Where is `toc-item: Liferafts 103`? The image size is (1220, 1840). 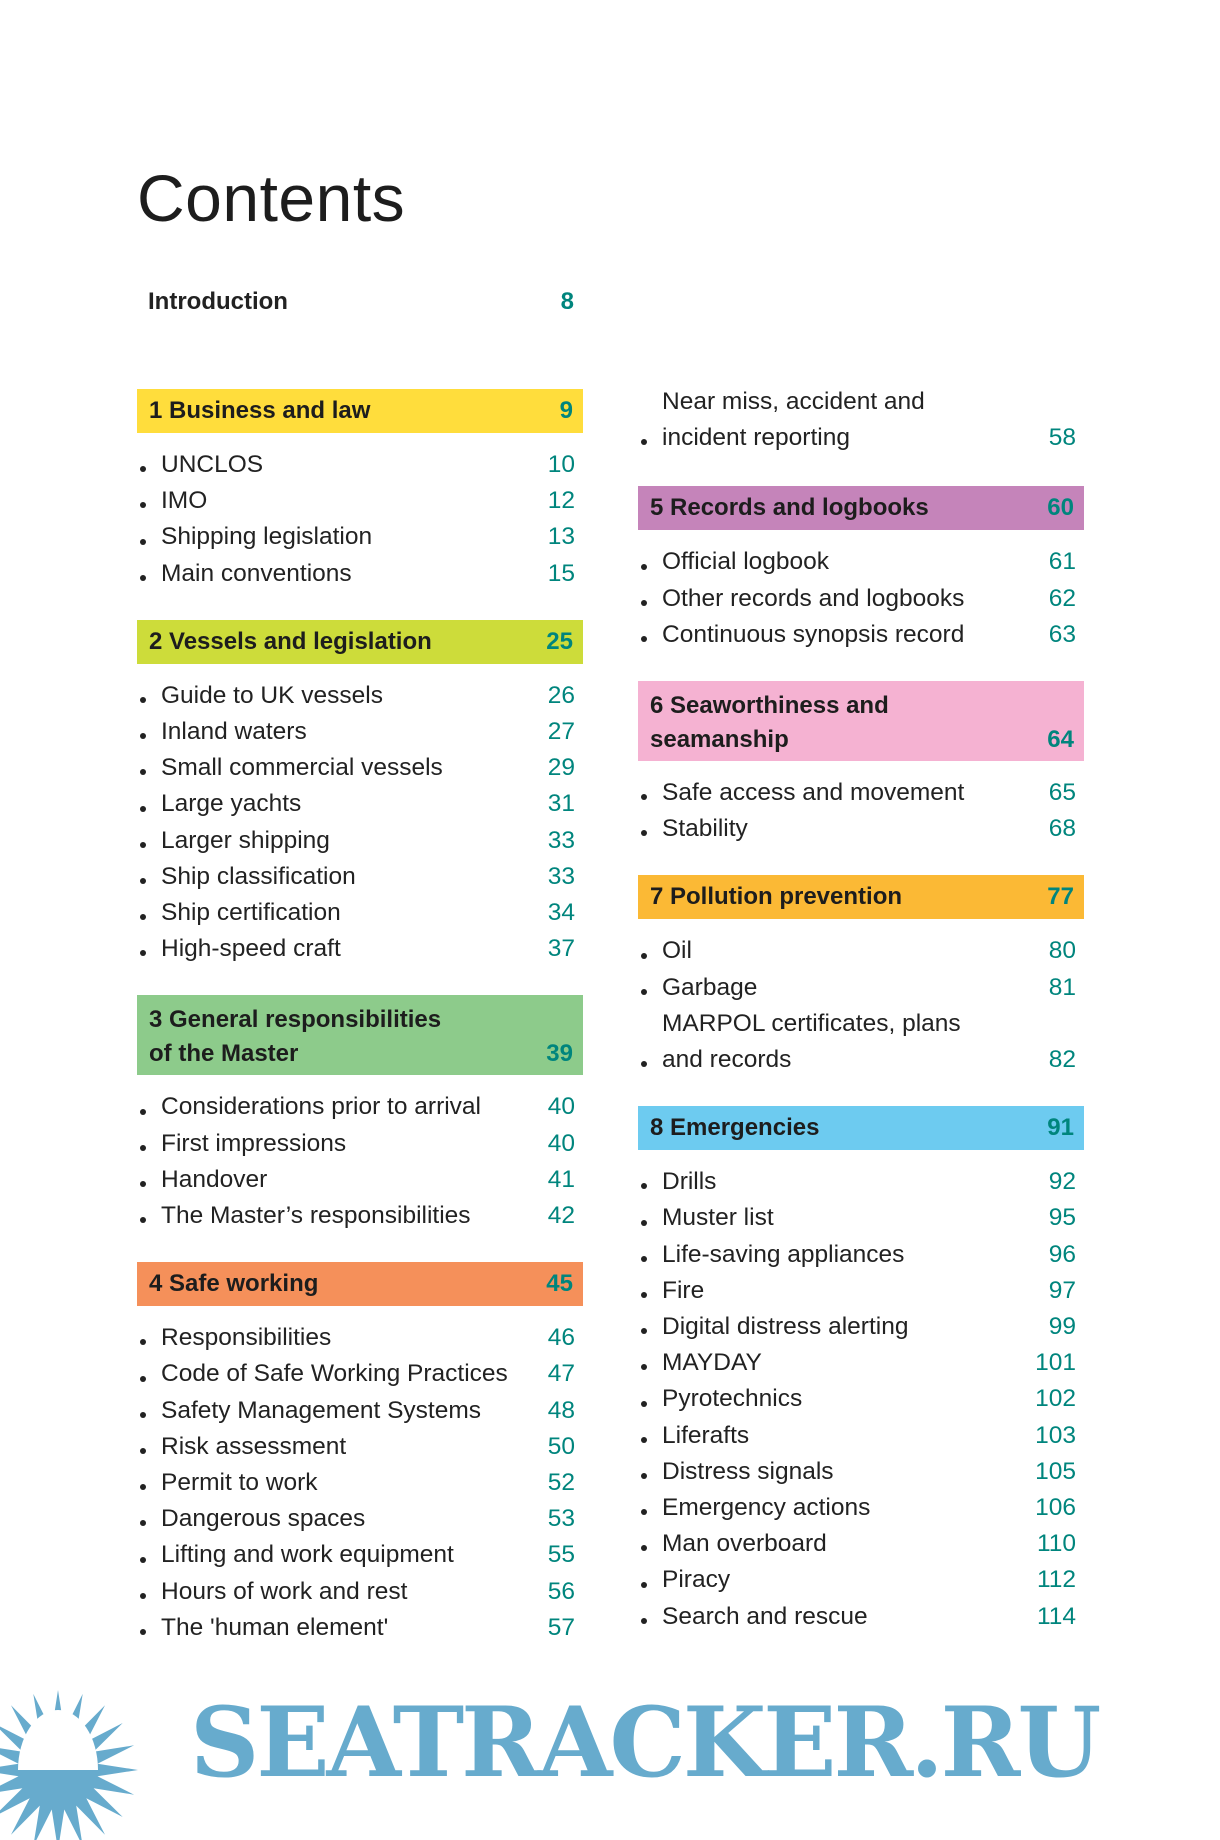 toc-item: Liferafts 103 is located at coordinates (861, 1436).